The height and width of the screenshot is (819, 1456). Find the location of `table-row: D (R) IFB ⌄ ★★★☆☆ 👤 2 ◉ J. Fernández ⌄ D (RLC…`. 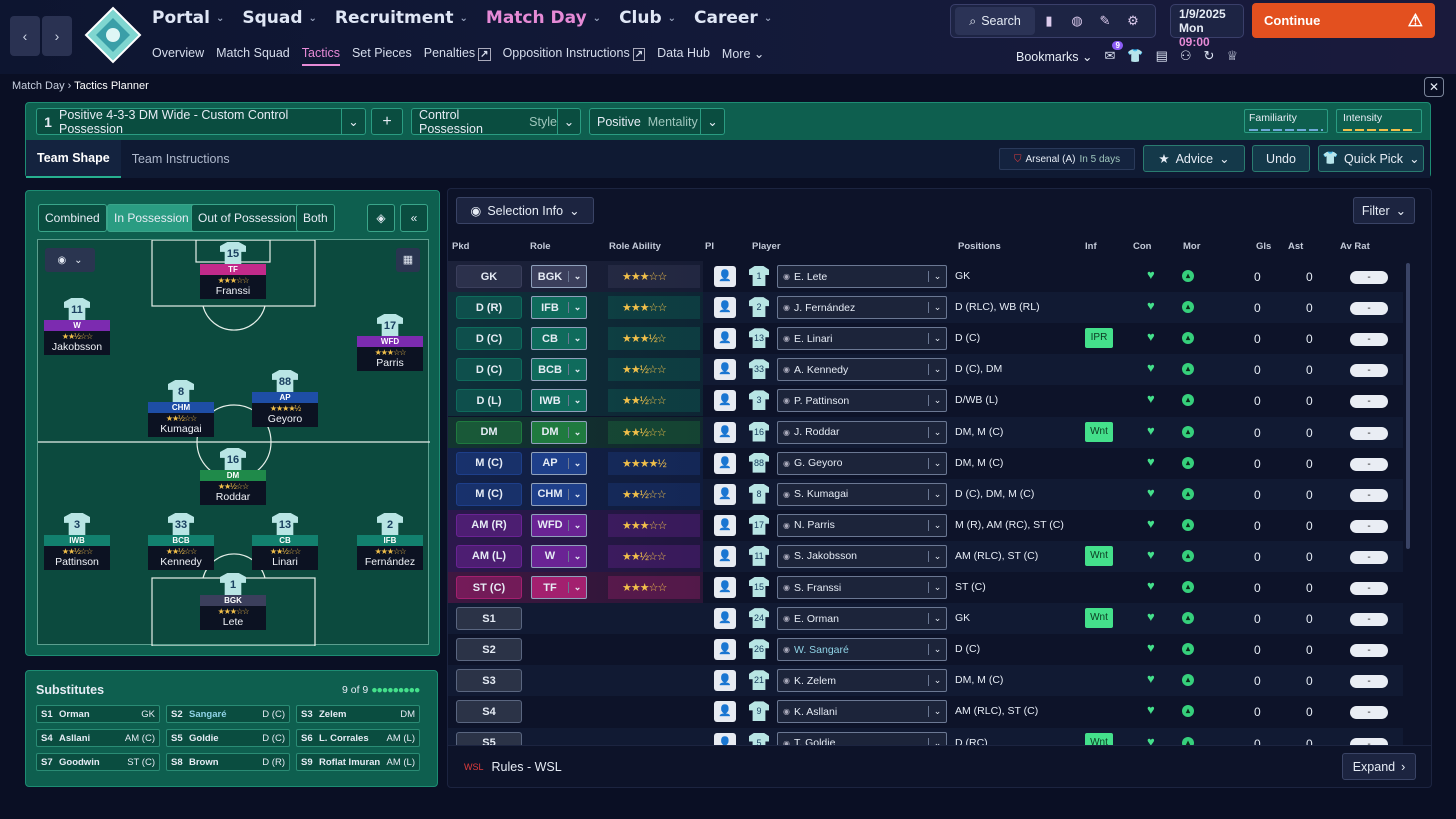

table-row: D (R) IFB ⌄ ★★★☆☆ 👤 2 ◉ J. Fernández ⌄ D (RLC… is located at coordinates (925, 308).